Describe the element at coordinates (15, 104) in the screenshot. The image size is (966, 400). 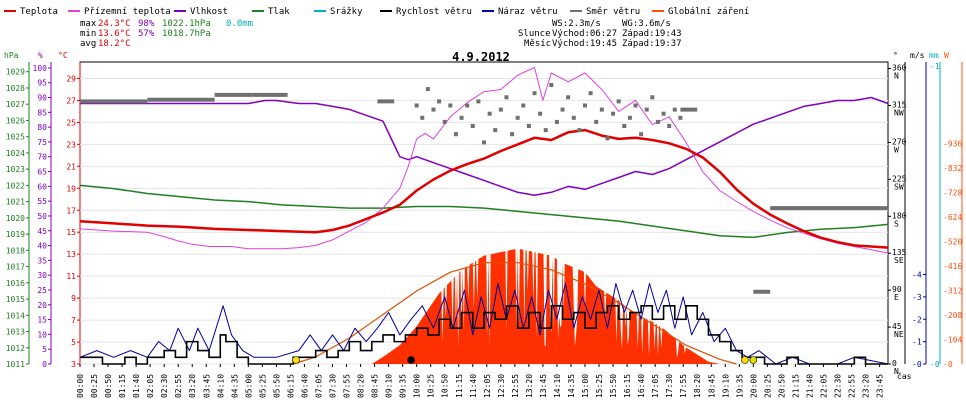
I see `pressure-axis-tick-label: 1027` at that location.